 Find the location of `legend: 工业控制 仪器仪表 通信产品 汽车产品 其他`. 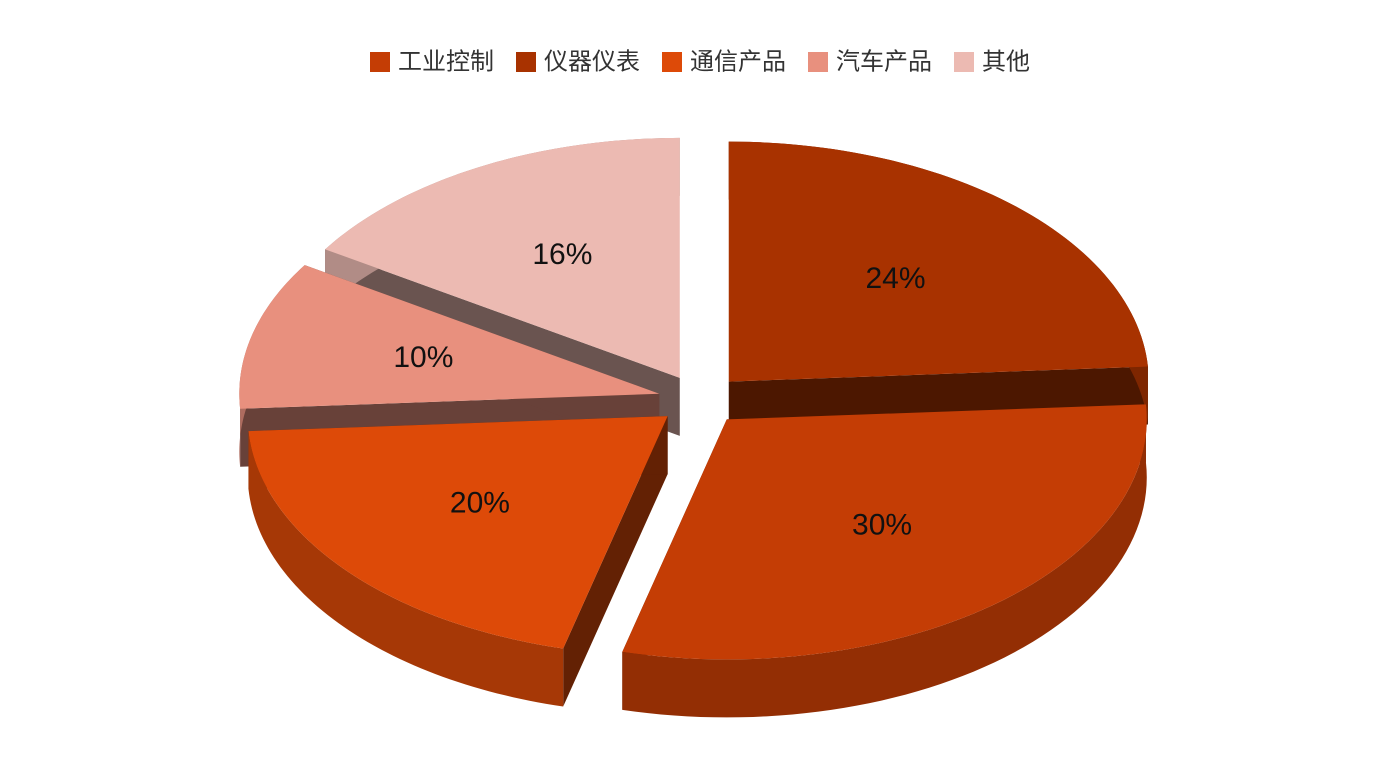

legend: 工业控制 仪器仪表 通信产品 汽车产品 其他 is located at coordinates (700, 61).